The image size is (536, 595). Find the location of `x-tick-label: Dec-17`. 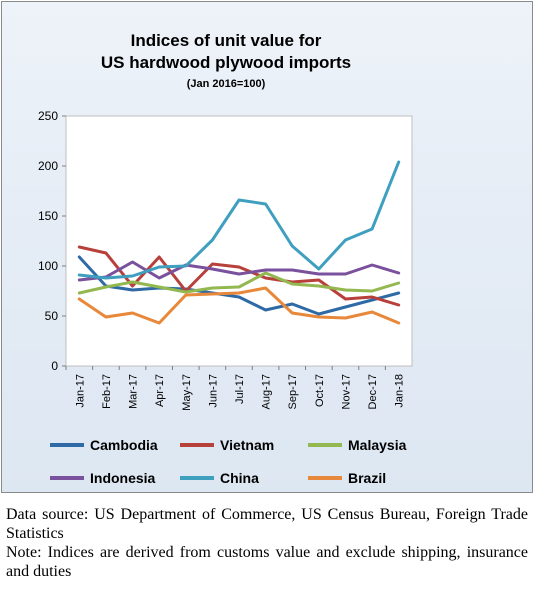

x-tick-label: Dec-17 is located at coordinates (373, 391).